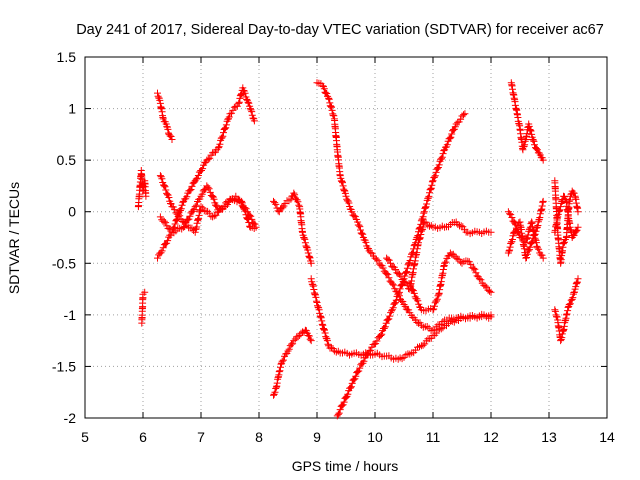 This screenshot has width=640, height=480. Describe the element at coordinates (433, 437) in the screenshot. I see `x-tick-label: 11` at that location.